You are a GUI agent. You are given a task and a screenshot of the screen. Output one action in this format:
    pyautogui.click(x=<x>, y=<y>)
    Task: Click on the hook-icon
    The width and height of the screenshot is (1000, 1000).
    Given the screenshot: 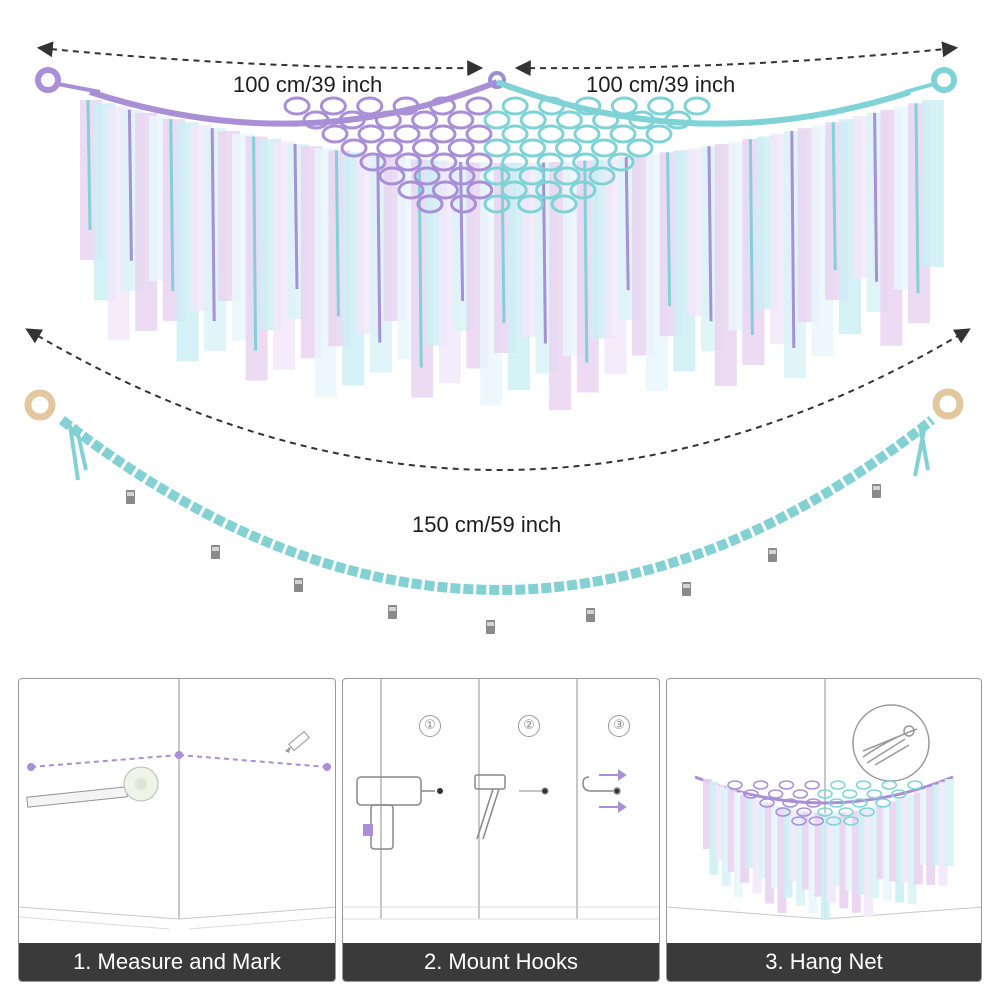 What is the action you would take?
    pyautogui.click(x=601, y=785)
    